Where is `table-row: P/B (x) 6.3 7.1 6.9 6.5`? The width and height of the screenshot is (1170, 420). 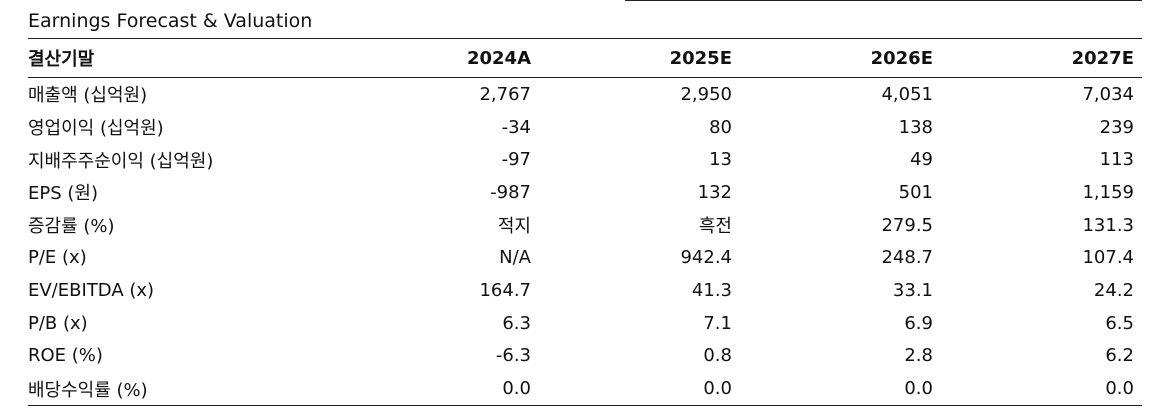 table-row: P/B (x) 6.3 7.1 6.9 6.5 is located at coordinates (585, 323).